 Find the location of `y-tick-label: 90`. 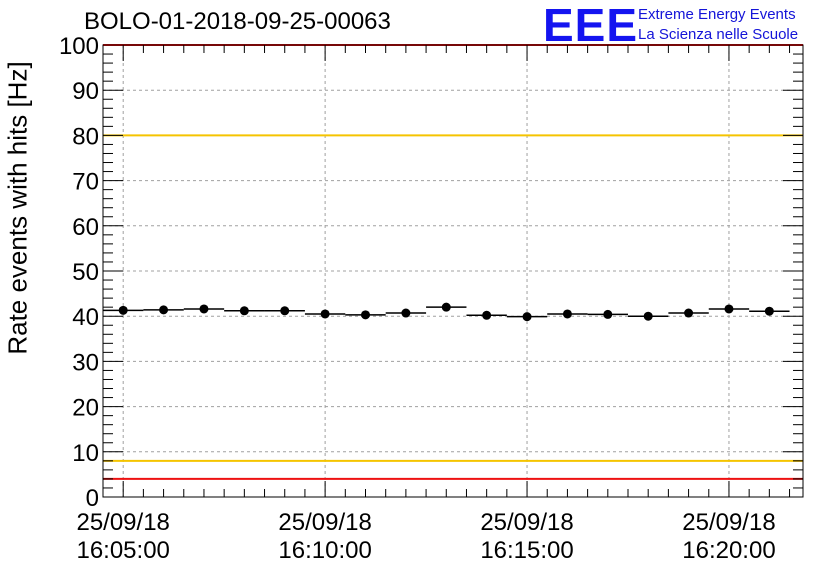

y-tick-label: 90 is located at coordinates (85, 91).